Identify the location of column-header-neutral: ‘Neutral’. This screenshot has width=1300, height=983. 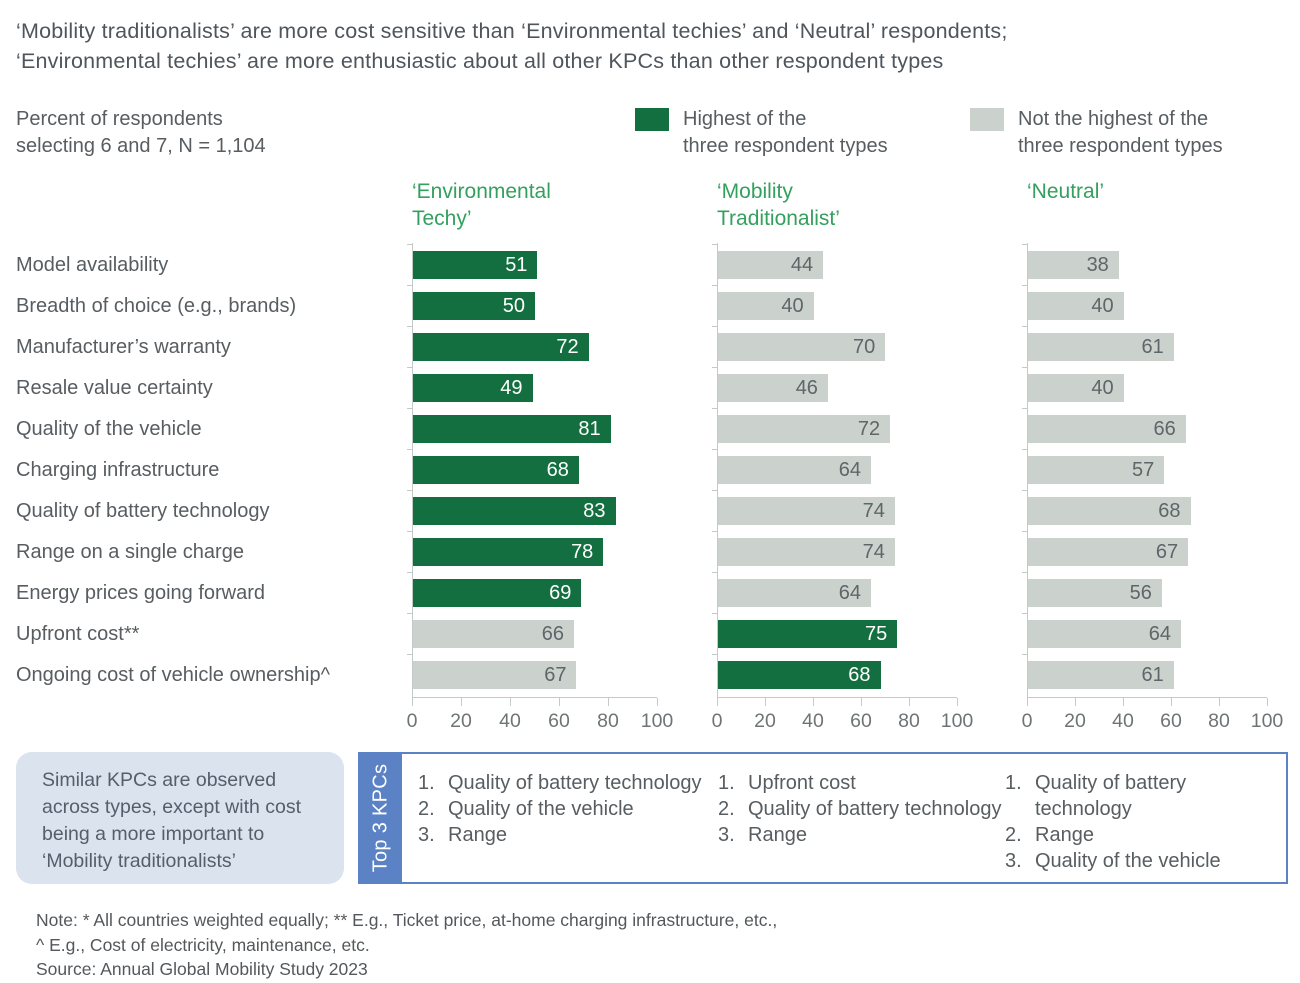
(1066, 191).